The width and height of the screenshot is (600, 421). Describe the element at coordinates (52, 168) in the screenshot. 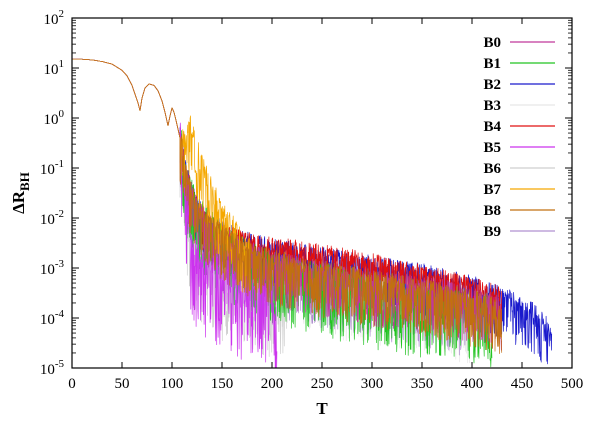

I see `y-tick-label: 10⁻¹` at that location.